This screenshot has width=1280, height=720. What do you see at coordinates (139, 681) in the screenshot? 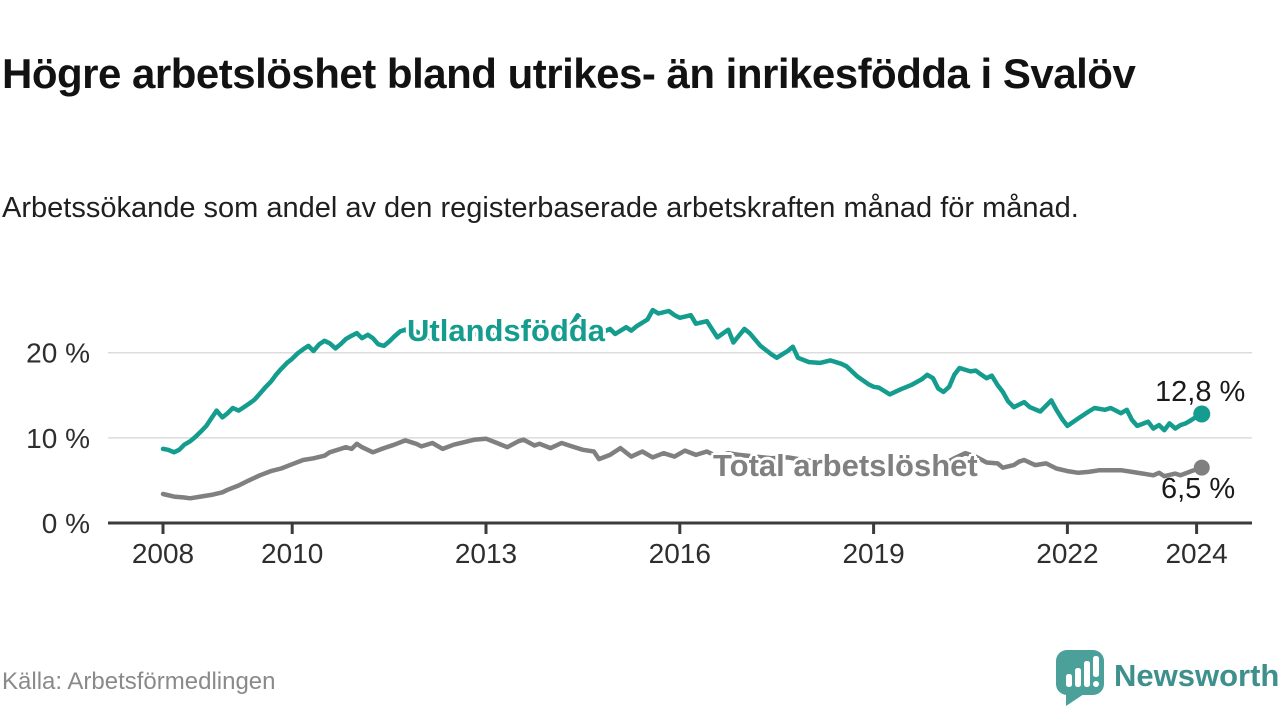
I see `source-attribution: Källa: Arbetsförmedlingen` at bounding box center [139, 681].